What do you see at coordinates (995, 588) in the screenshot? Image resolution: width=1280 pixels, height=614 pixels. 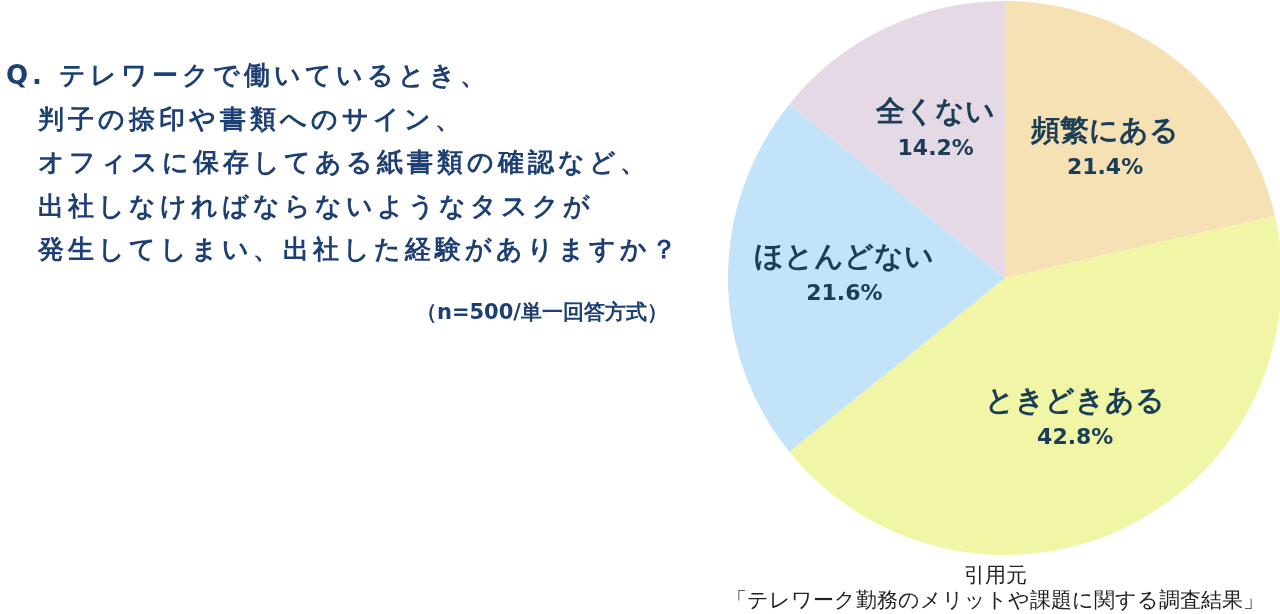 I see `text: 引用元「テレワーク勤務のメリットや課題に関する調査結果」` at bounding box center [995, 588].